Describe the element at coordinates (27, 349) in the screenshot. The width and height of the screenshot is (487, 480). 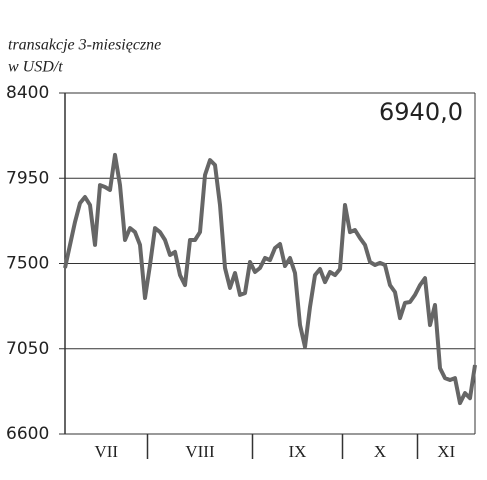
I see `y-tick-label: 7050` at that location.